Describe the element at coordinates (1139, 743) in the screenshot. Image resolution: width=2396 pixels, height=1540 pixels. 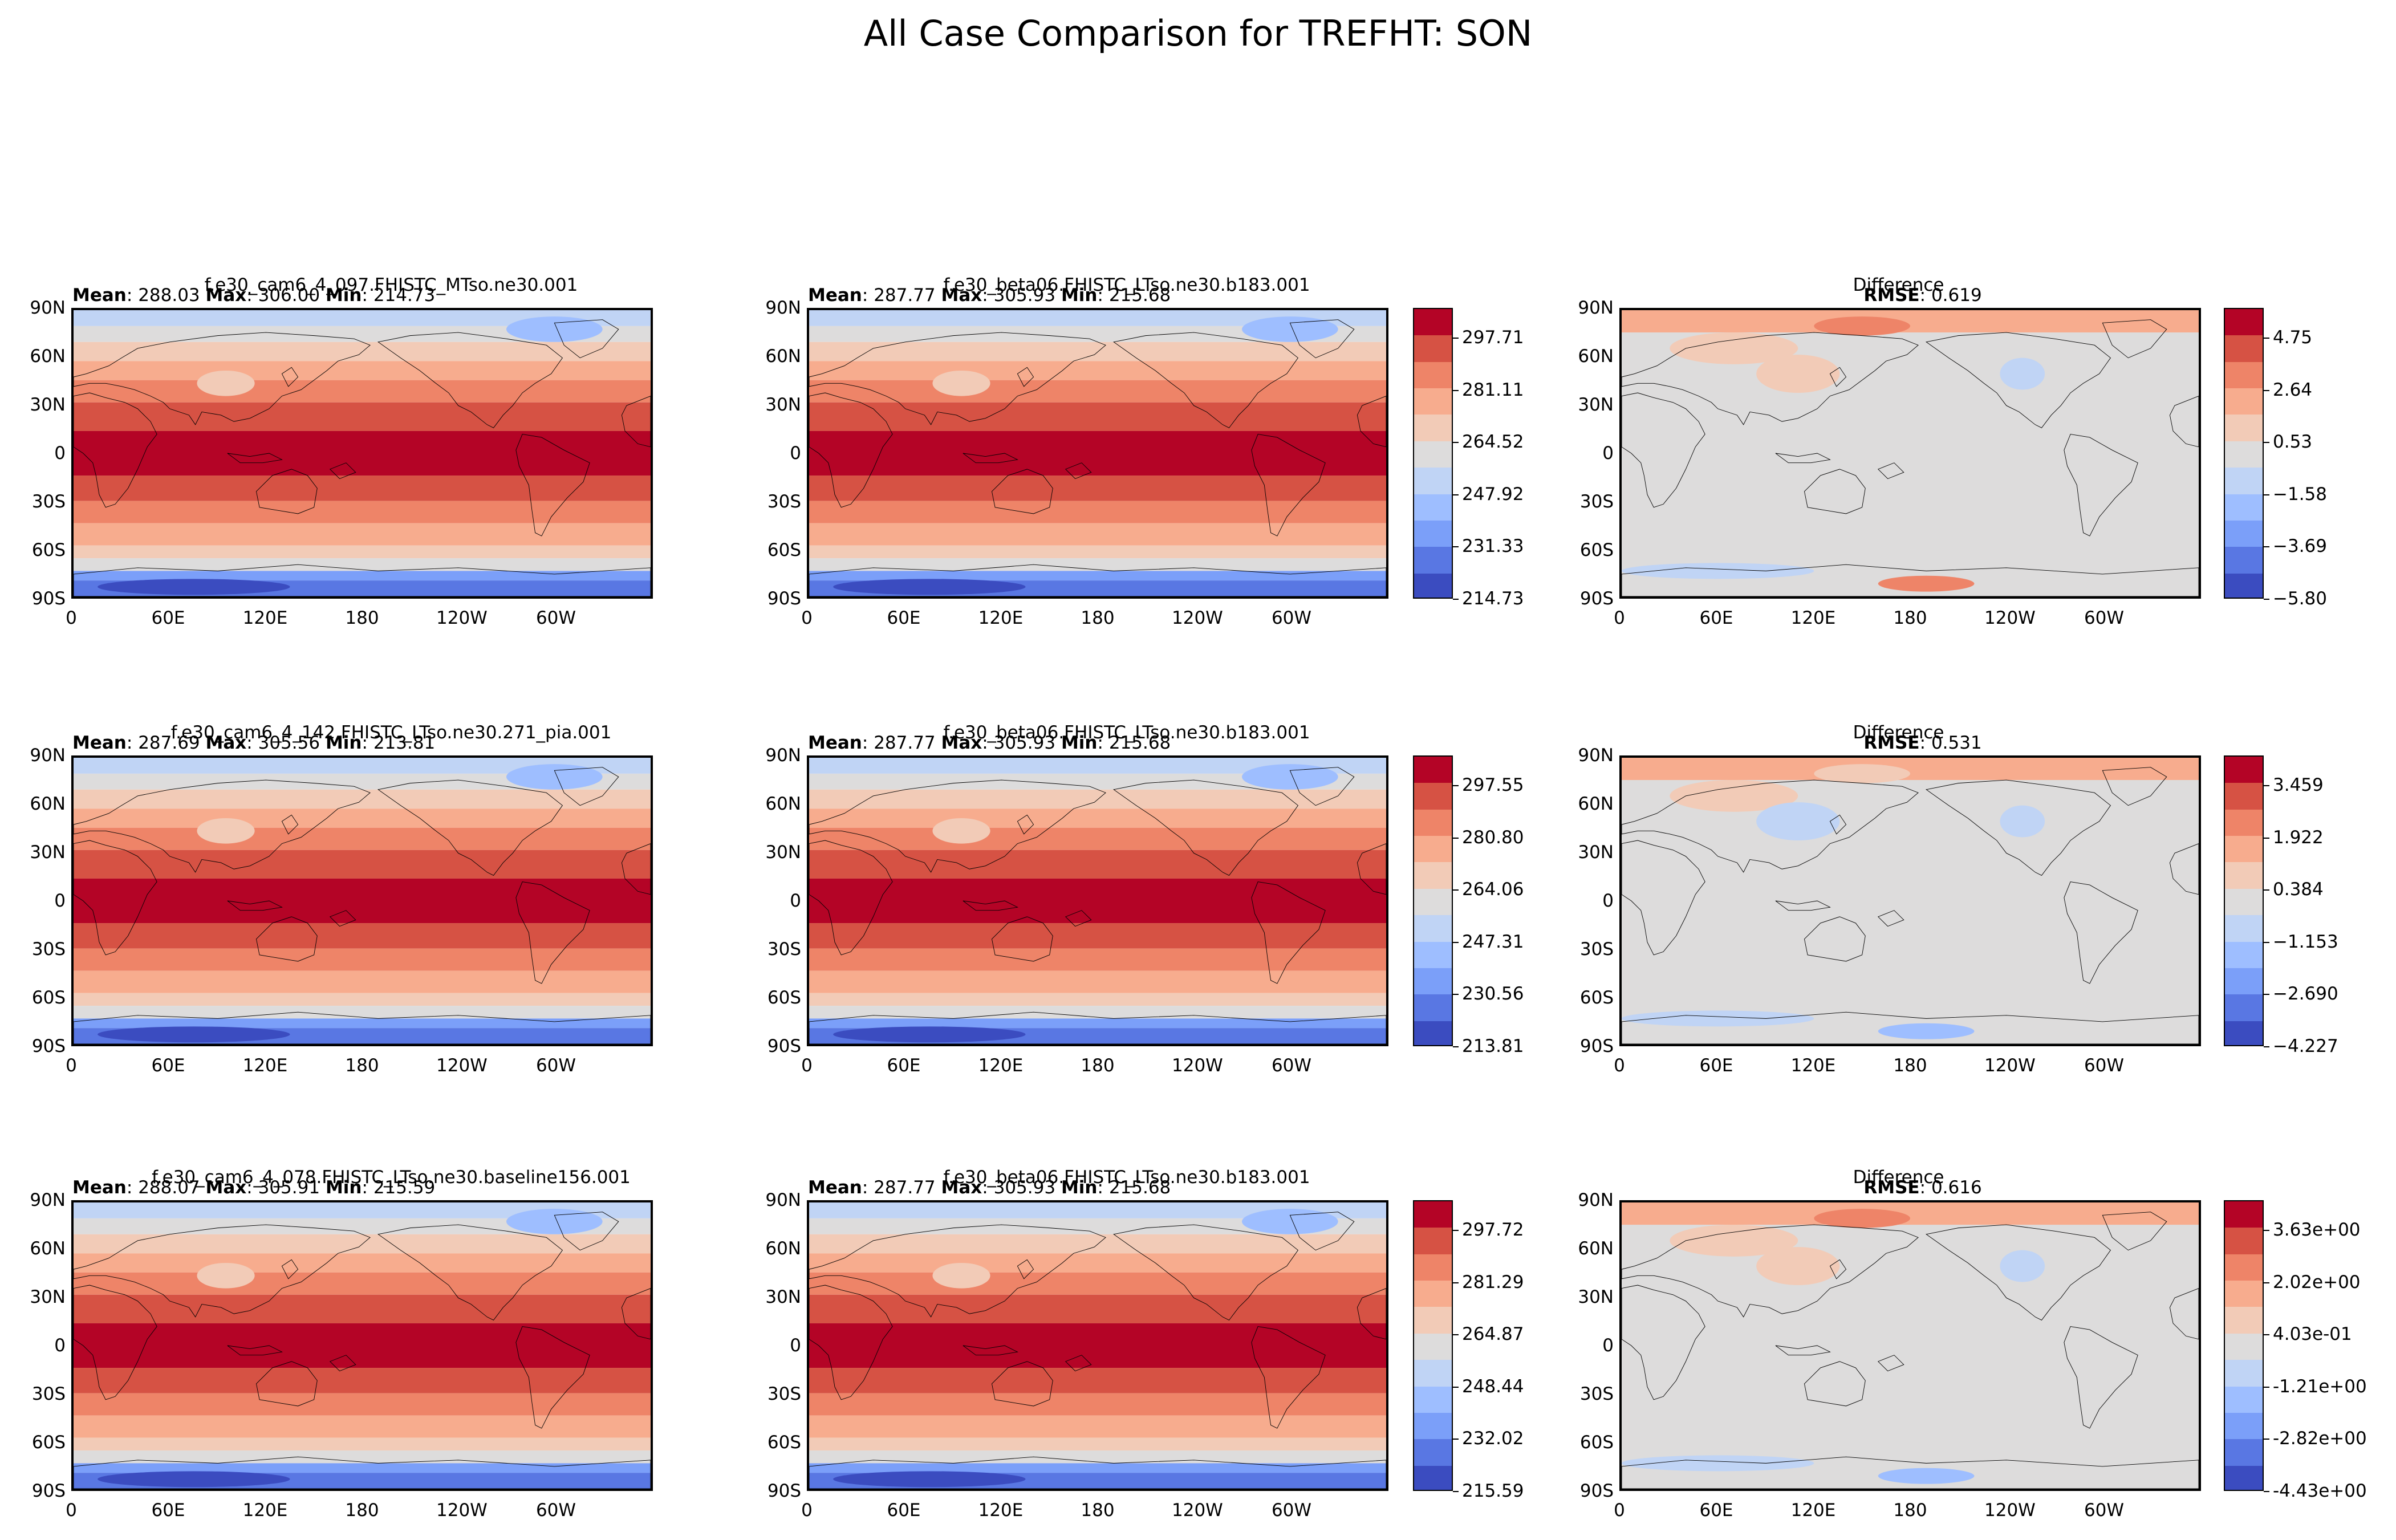
I see `min-value: 215.68` at that location.